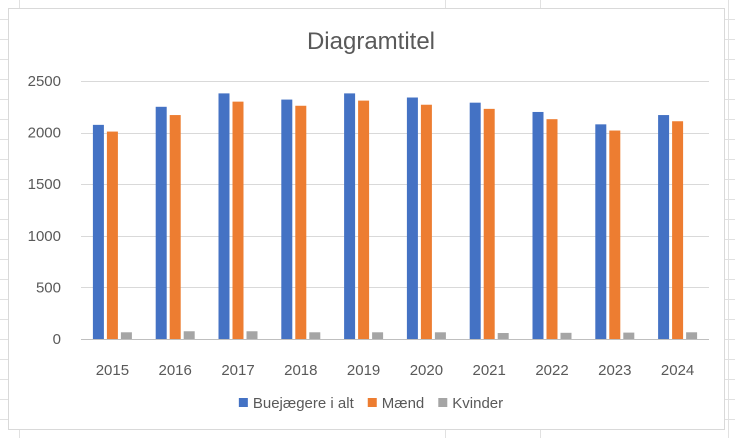 Image resolution: width=735 pixels, height=438 pixels. I want to click on legend-label: Kvinder, so click(477, 403).